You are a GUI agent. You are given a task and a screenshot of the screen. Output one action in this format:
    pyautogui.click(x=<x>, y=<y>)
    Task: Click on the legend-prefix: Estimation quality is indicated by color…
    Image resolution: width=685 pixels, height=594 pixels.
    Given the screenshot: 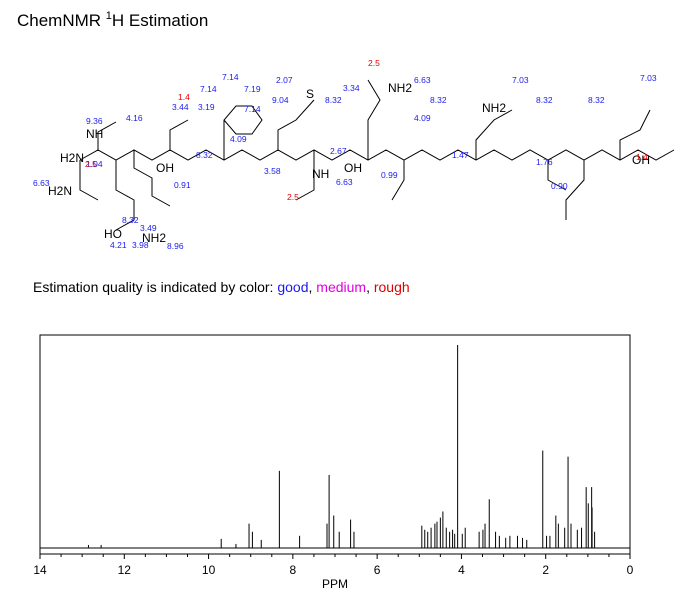 What is the action you would take?
    pyautogui.click(x=155, y=287)
    